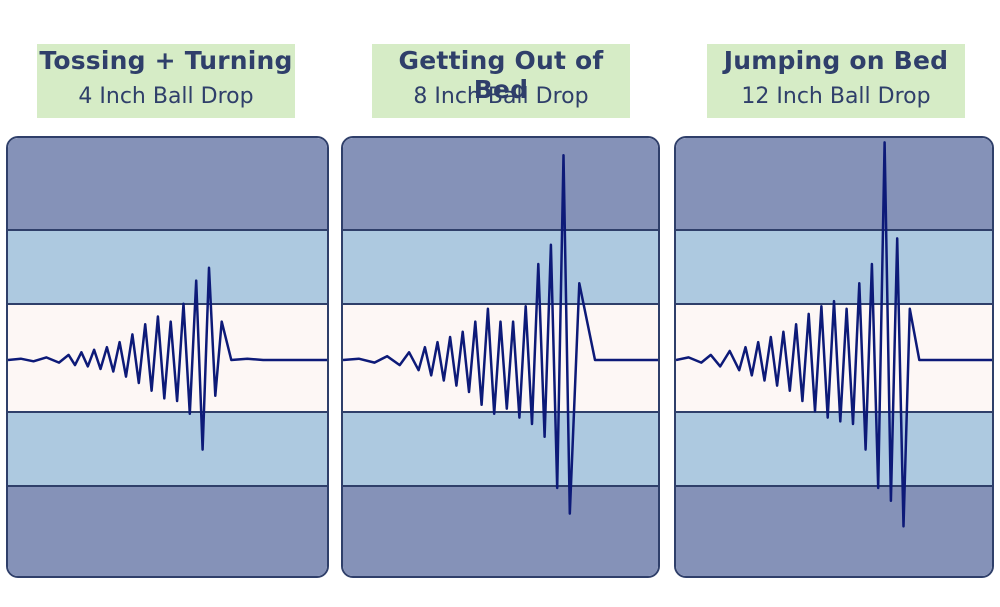  Describe the element at coordinates (836, 81) in the screenshot. I see `header-jumping-on-bed: Jumping on Bed 12 Inch Ball Drop` at that location.